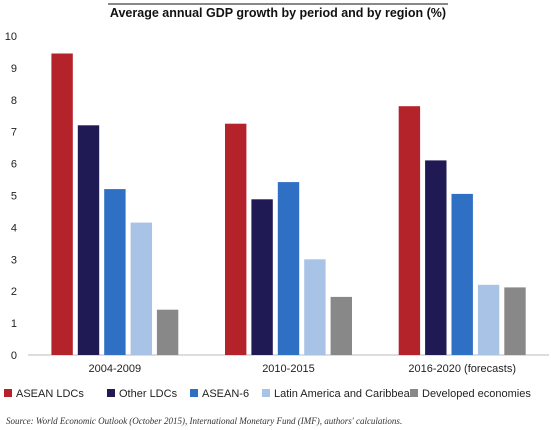 The width and height of the screenshot is (551, 430). Describe the element at coordinates (14, 165) in the screenshot. I see `y-tick-label: 6` at that location.